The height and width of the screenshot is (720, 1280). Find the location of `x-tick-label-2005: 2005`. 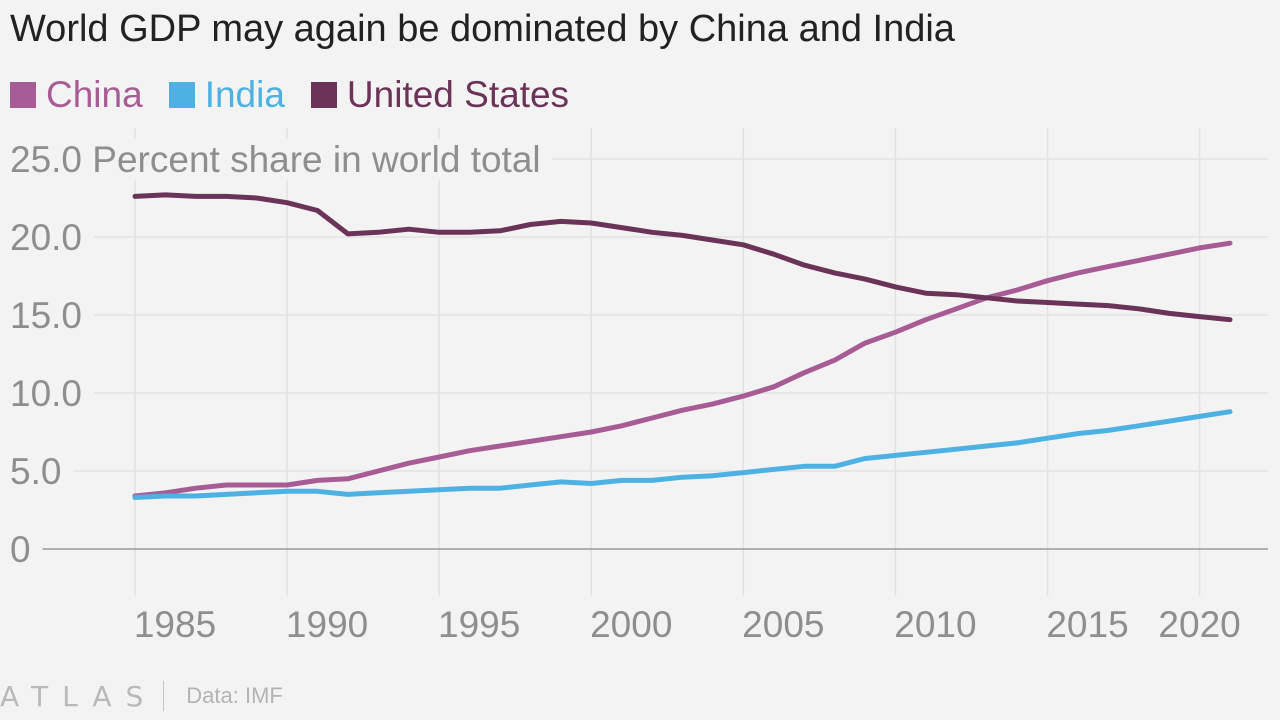

x-tick-label-2005: 2005 is located at coordinates (783, 624).